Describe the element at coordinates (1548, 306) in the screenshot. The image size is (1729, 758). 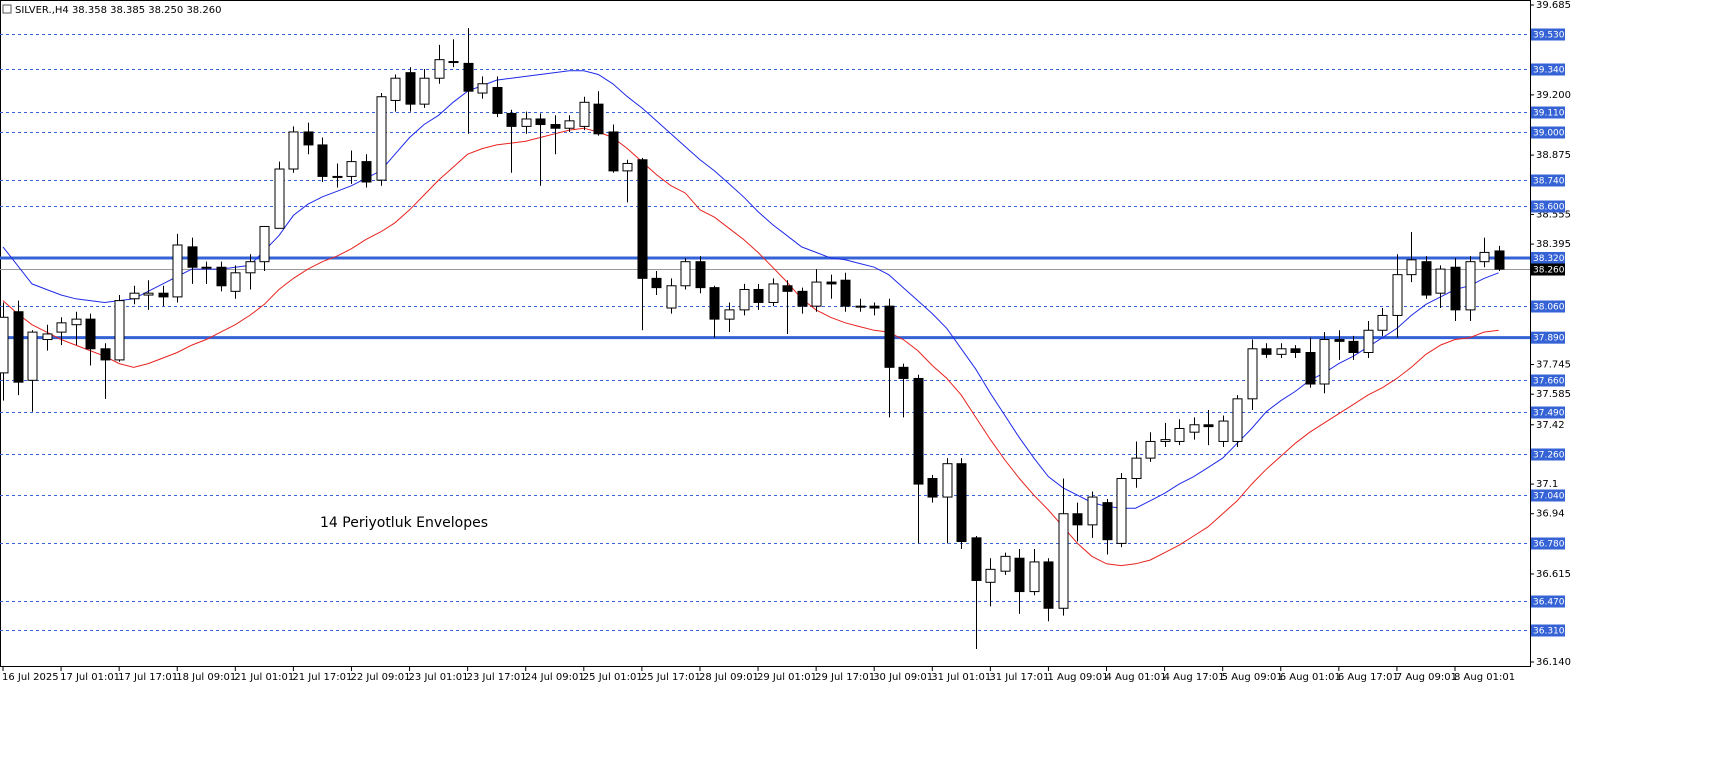
I see `level-label: 38.060` at that location.